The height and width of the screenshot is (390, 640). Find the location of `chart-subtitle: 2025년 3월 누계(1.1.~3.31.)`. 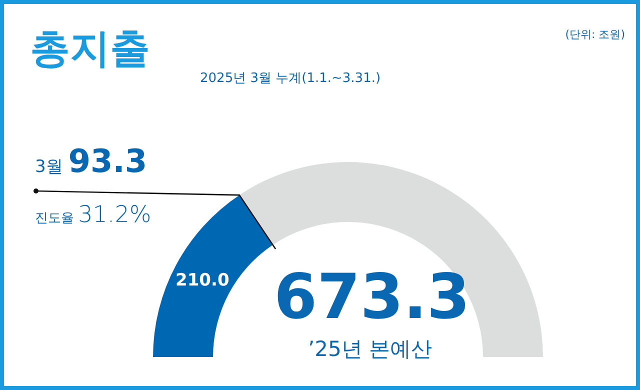

chart-subtitle: 2025년 3월 누계(1.1.~3.31.) is located at coordinates (290, 78).